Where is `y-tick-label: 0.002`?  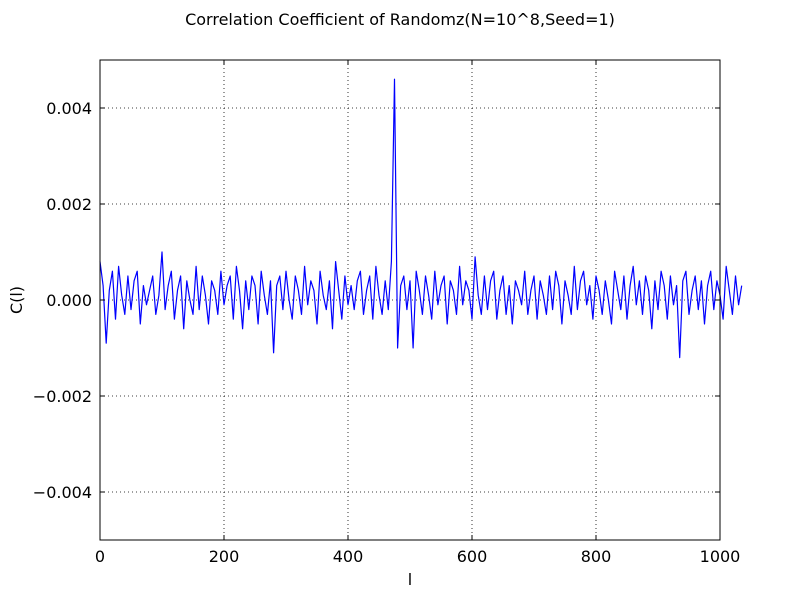
y-tick-label: 0.002 is located at coordinates (69, 204).